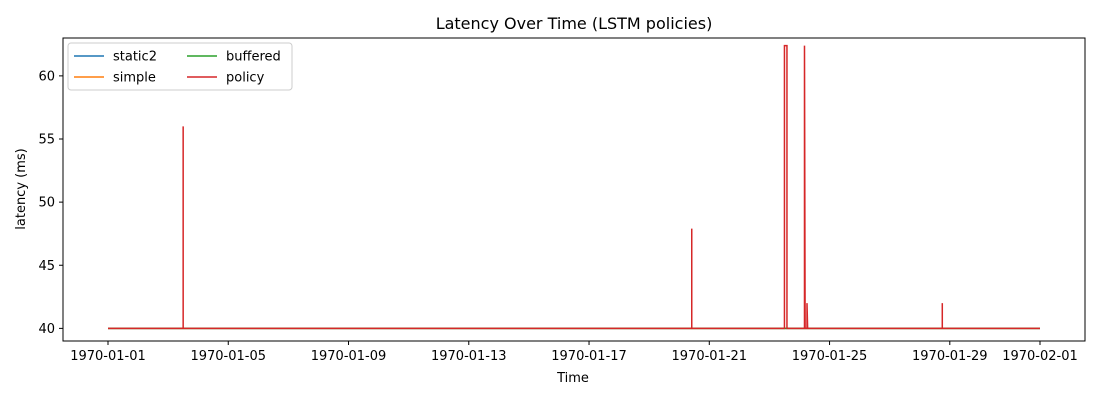  Describe the element at coordinates (228, 356) in the screenshot. I see `x-tick-label: 1970-01-05` at that location.